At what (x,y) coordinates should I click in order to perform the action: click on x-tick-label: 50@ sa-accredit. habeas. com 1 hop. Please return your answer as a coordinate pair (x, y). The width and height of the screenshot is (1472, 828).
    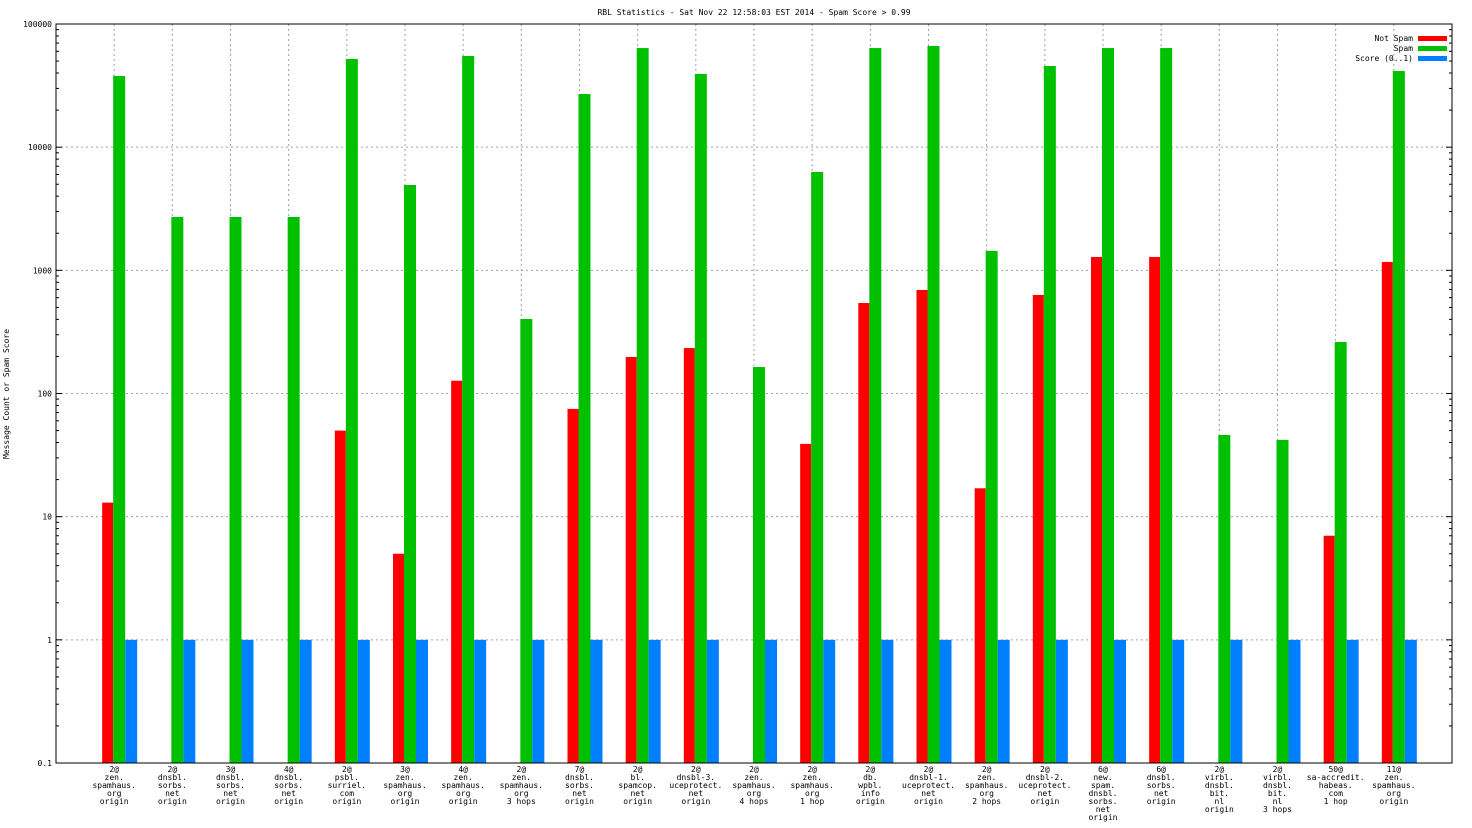
    Looking at the image, I should click on (1336, 785).